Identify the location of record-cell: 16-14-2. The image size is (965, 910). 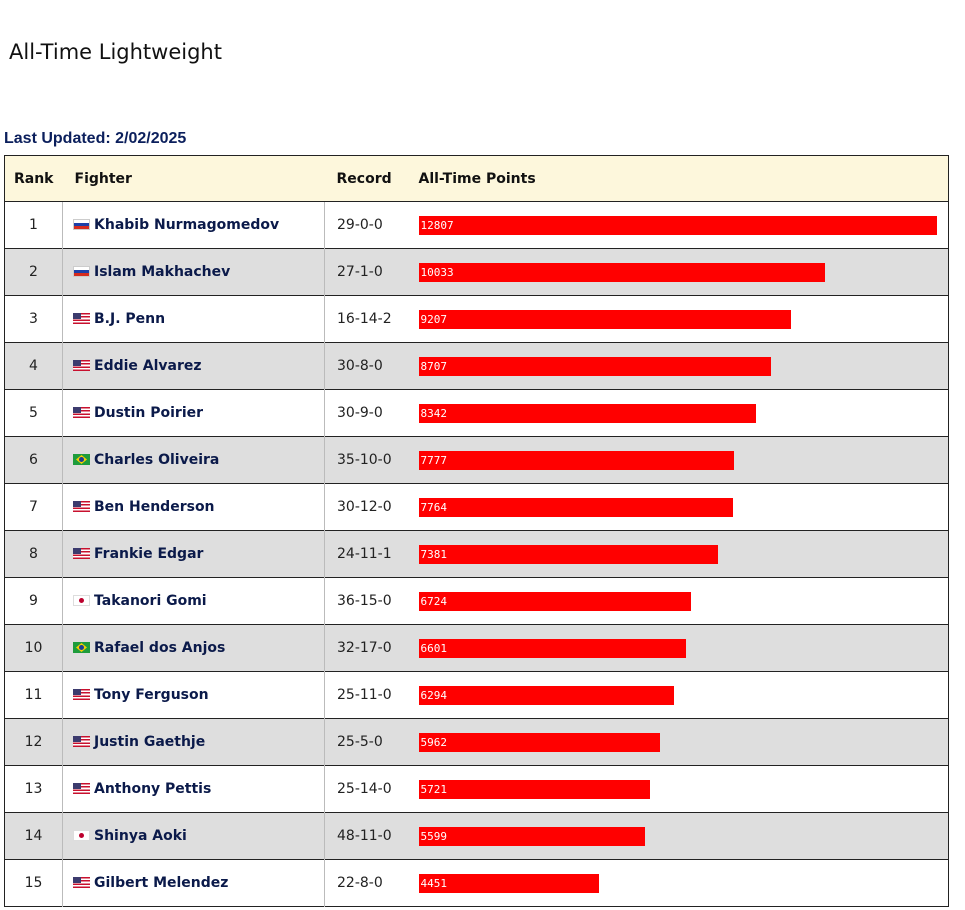
(365, 319).